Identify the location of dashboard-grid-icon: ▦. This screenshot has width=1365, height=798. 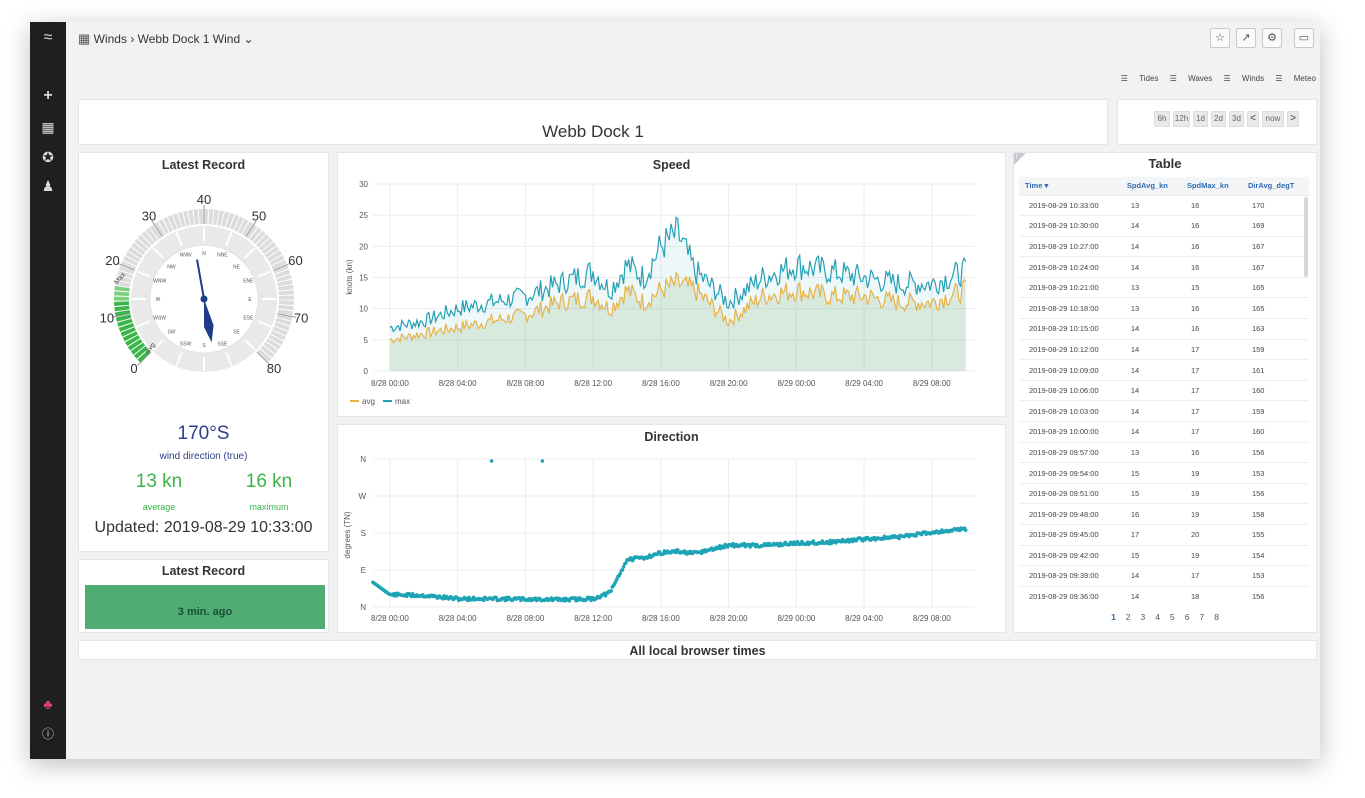
(84, 38).